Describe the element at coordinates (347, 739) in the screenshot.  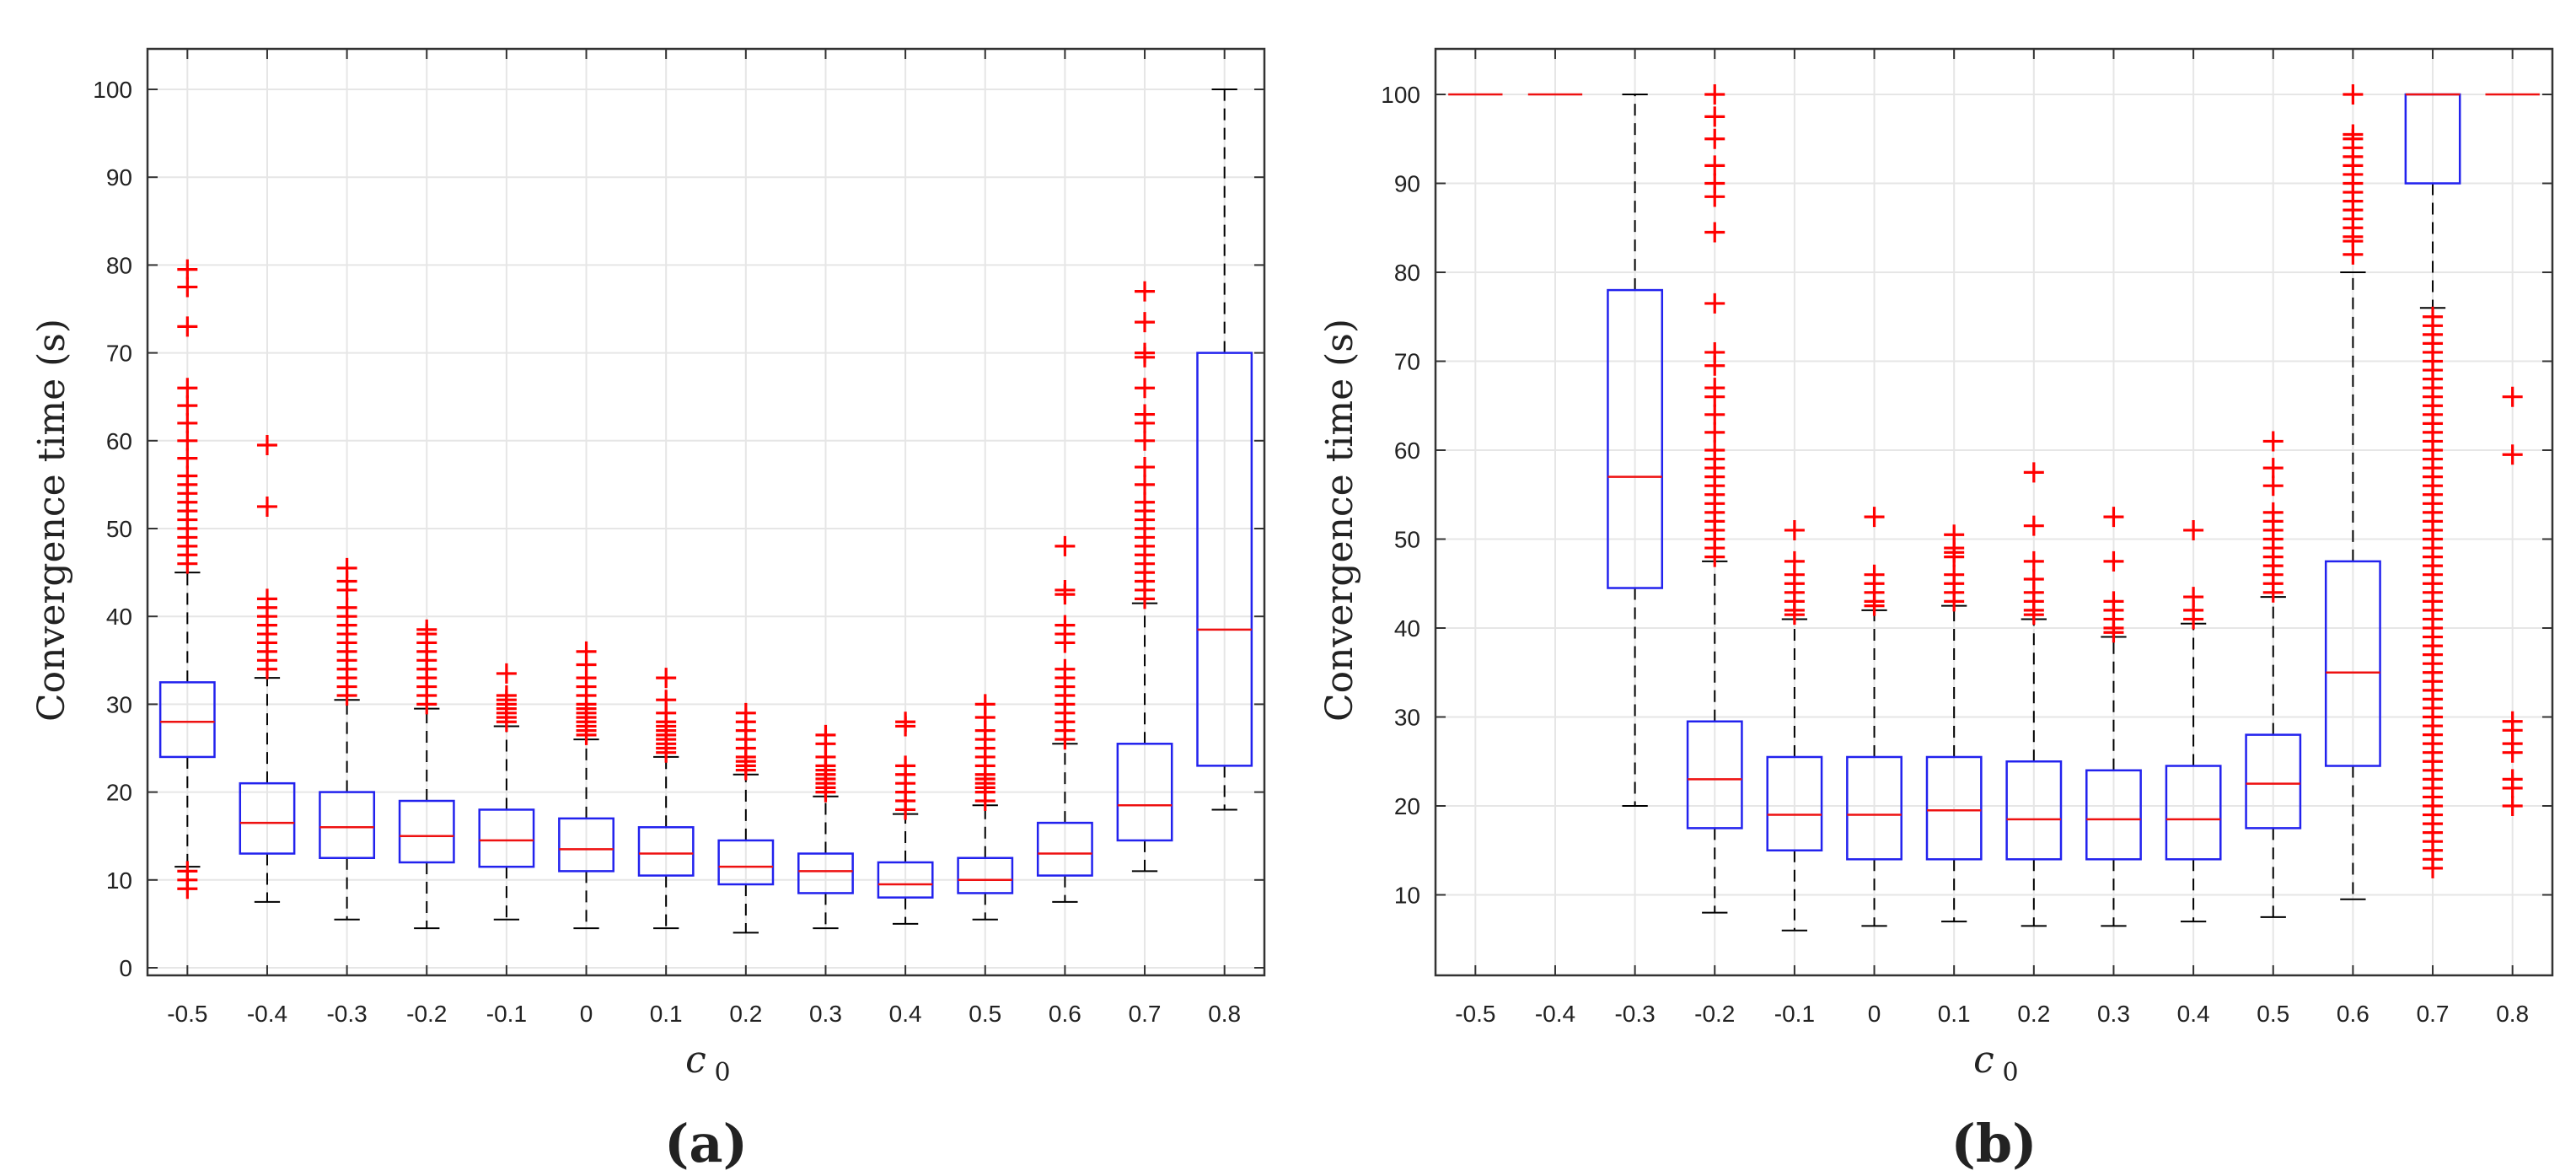
I see `box--0.3` at that location.